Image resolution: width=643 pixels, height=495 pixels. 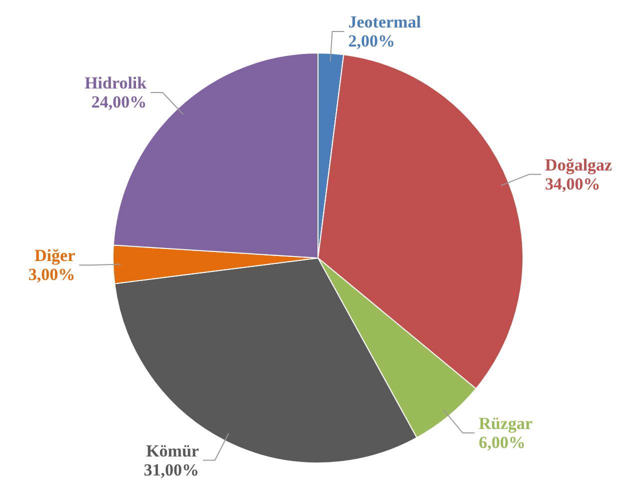 I want to click on data-label: 34,00%, so click(x=572, y=184).